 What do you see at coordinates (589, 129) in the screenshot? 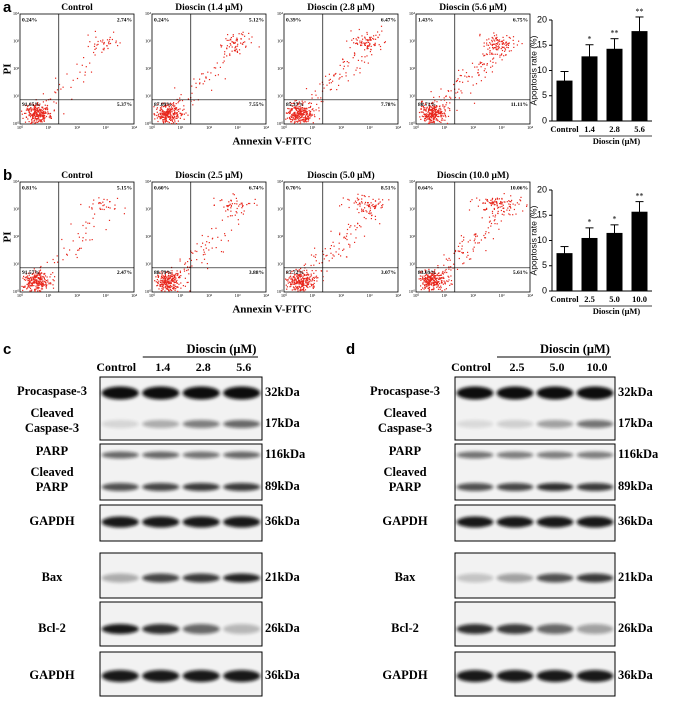
I see `x-tick-label: 1.4` at bounding box center [589, 129].